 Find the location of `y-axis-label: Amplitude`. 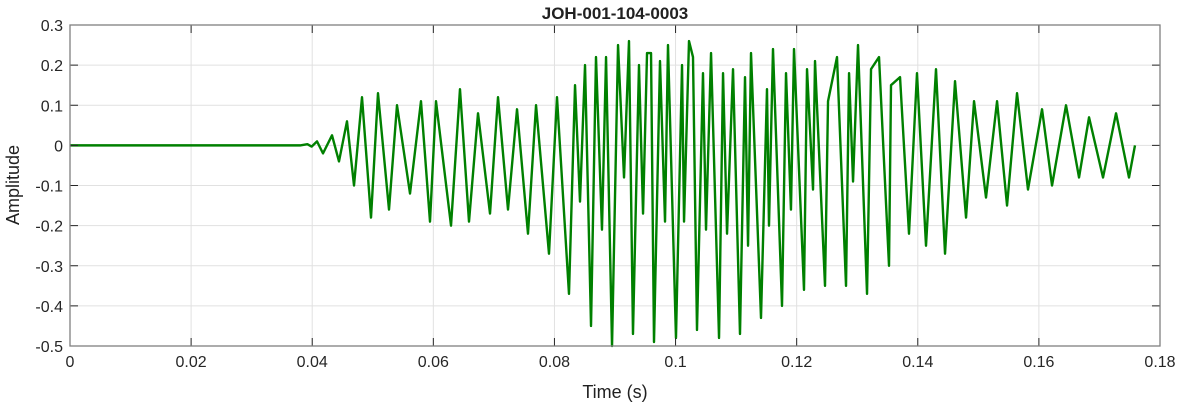

y-axis-label: Amplitude is located at coordinates (13, 185).